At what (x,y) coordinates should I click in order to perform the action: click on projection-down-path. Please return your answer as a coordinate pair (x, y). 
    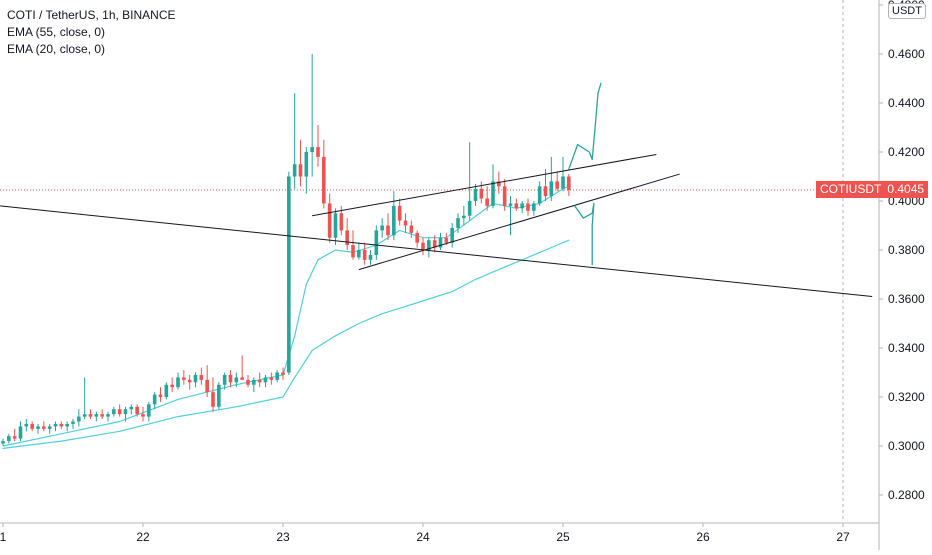
    Looking at the image, I should click on (584, 234).